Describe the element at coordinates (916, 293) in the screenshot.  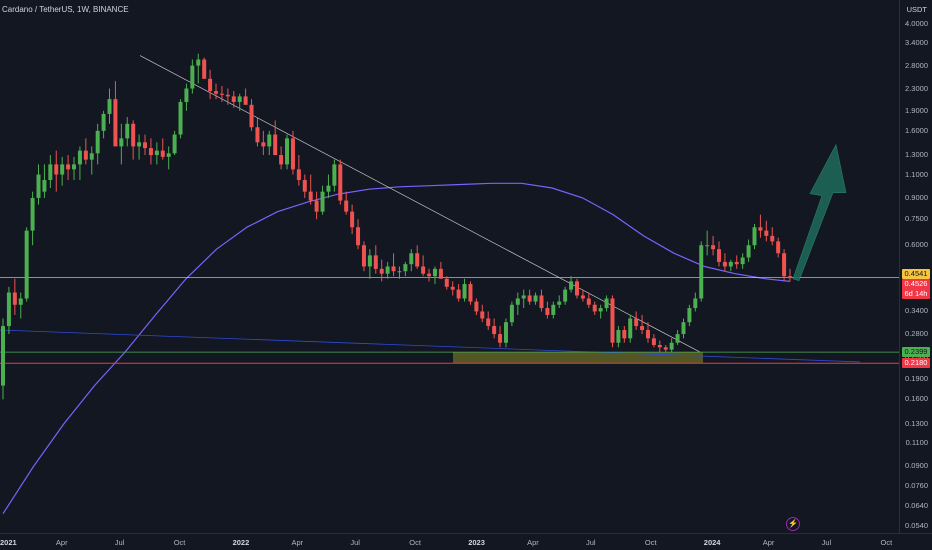
I see `countdown-value: 6d 14h` at that location.